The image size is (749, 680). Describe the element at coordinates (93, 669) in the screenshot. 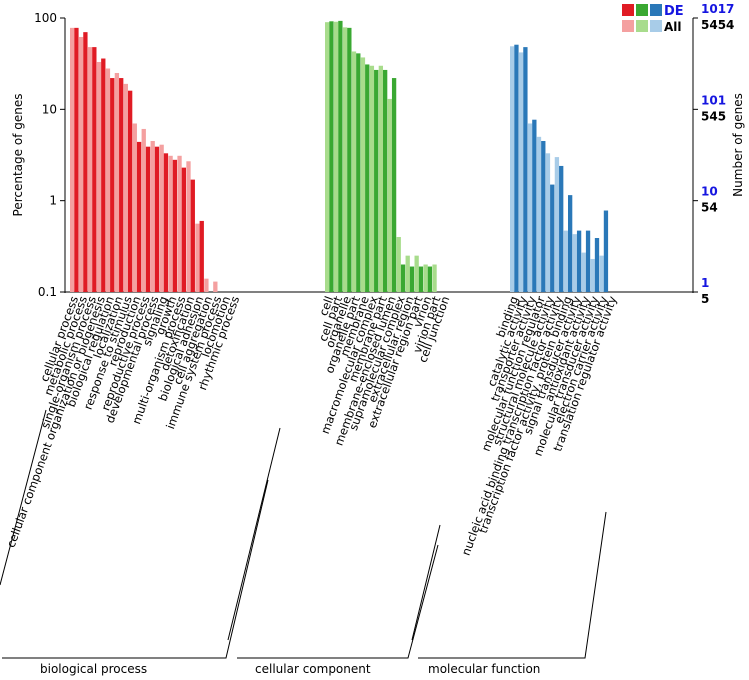

I see `group-label-bp: biological process` at that location.